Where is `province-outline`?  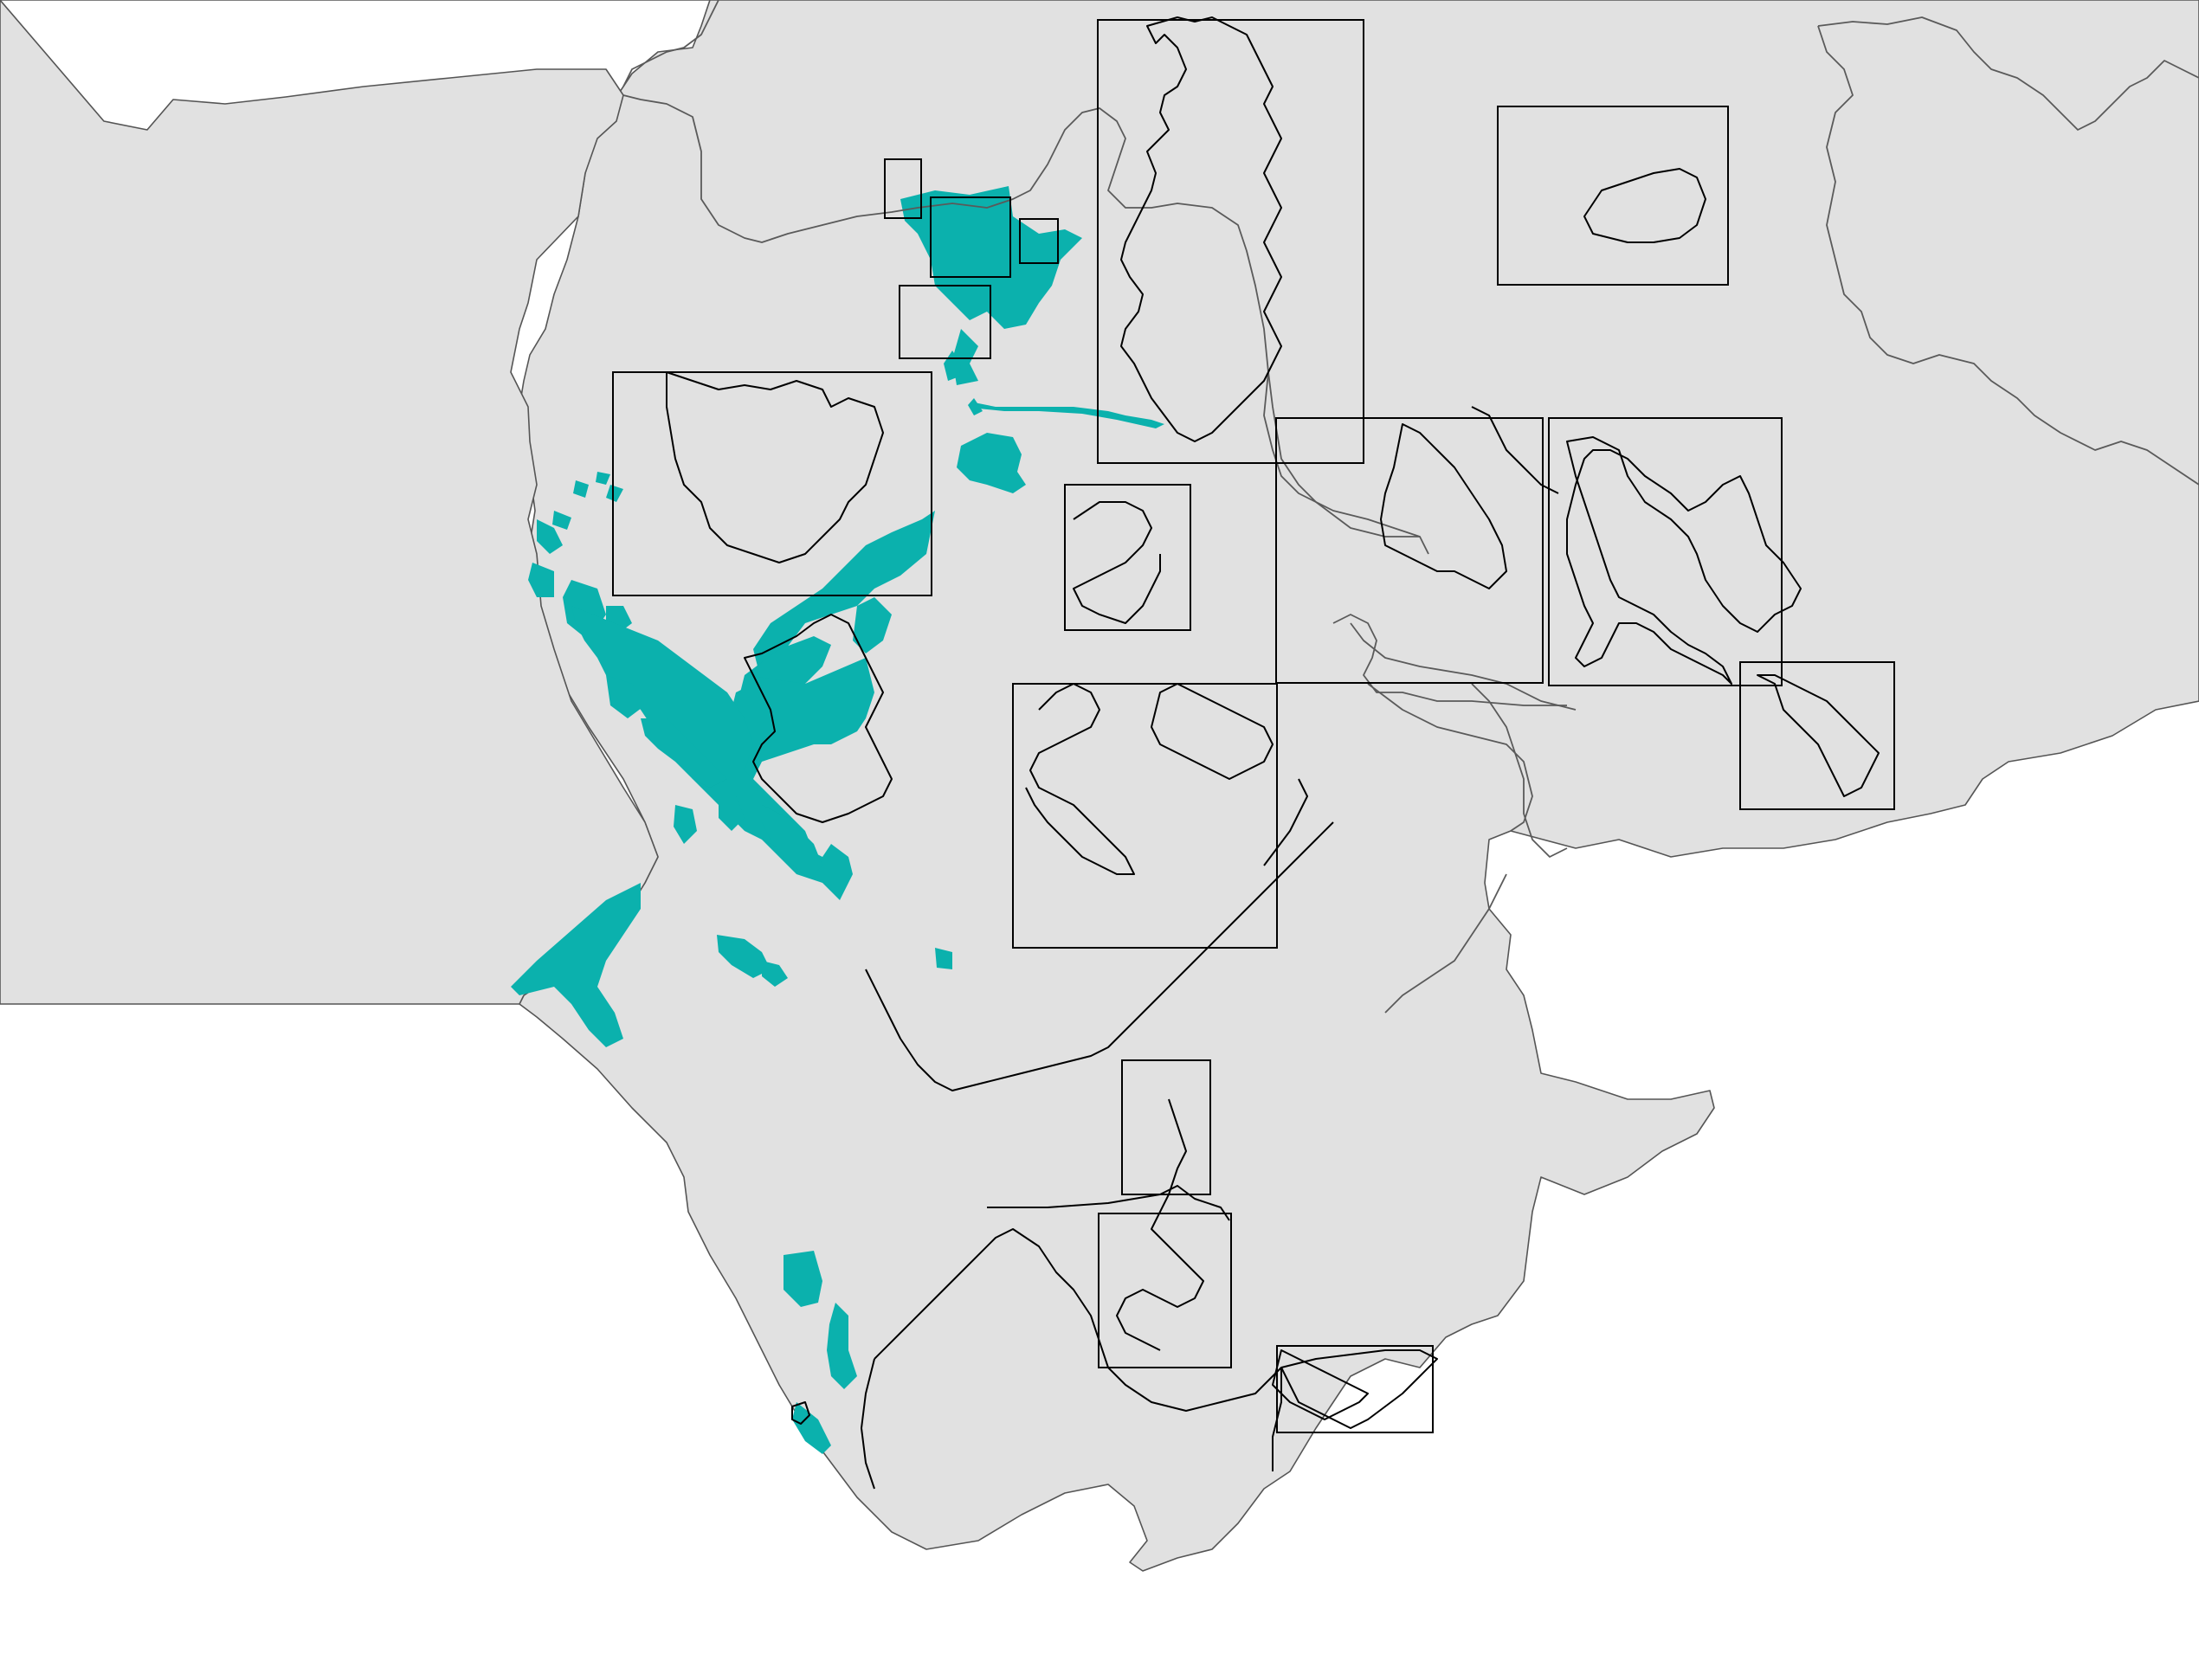
province-outline is located at coordinates (818, 718).